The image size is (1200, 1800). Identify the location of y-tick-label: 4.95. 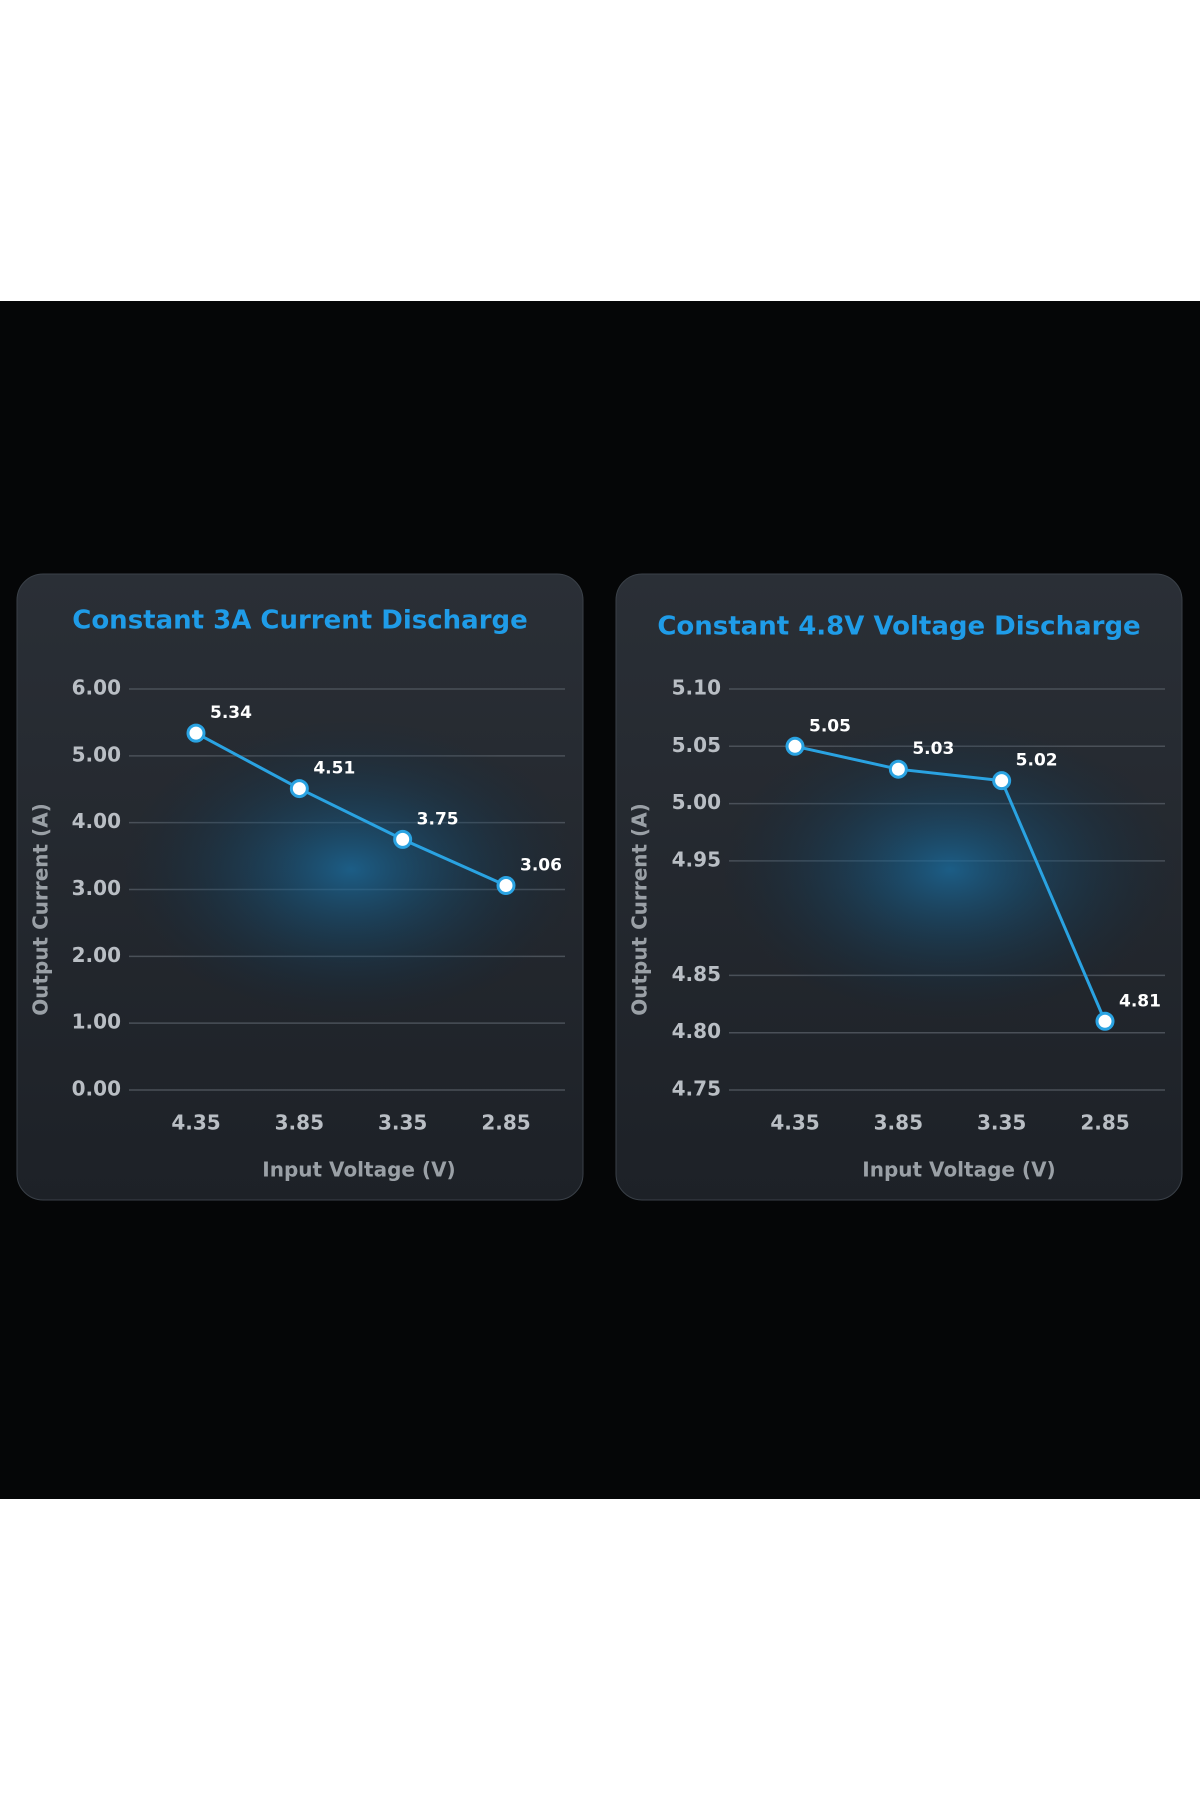
(696, 859).